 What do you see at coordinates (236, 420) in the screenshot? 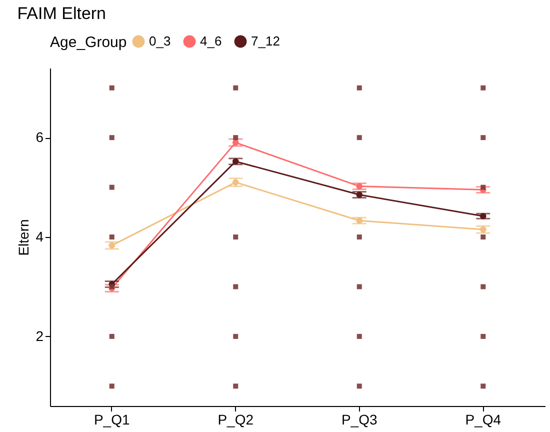
I see `x-tick-label: P_Q2` at bounding box center [236, 420].